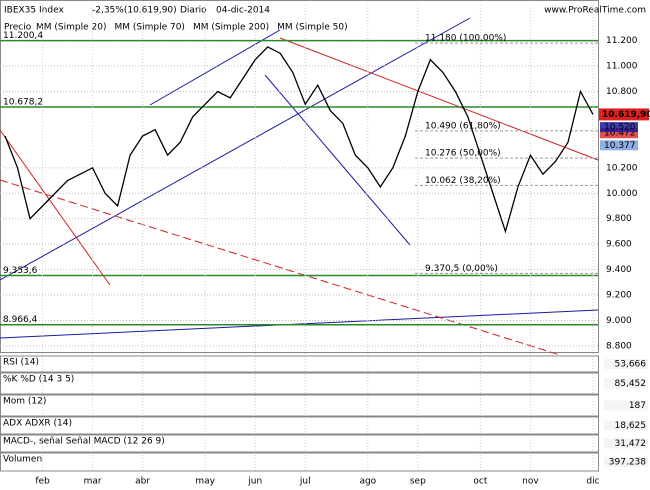  I want to click on indicator-last-label: 10.472, so click(620, 134).